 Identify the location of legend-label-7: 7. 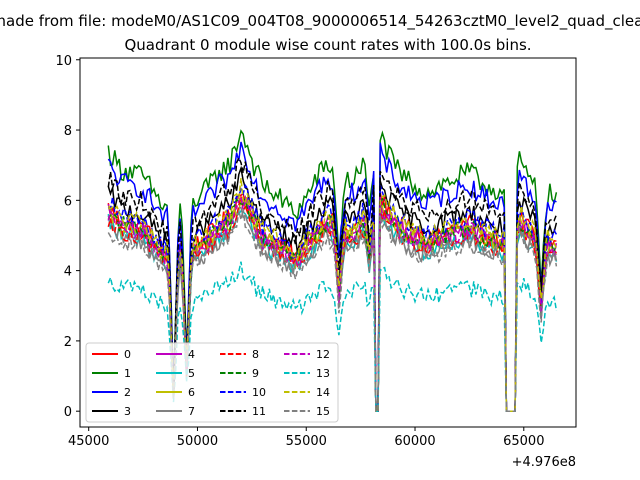
(191, 411).